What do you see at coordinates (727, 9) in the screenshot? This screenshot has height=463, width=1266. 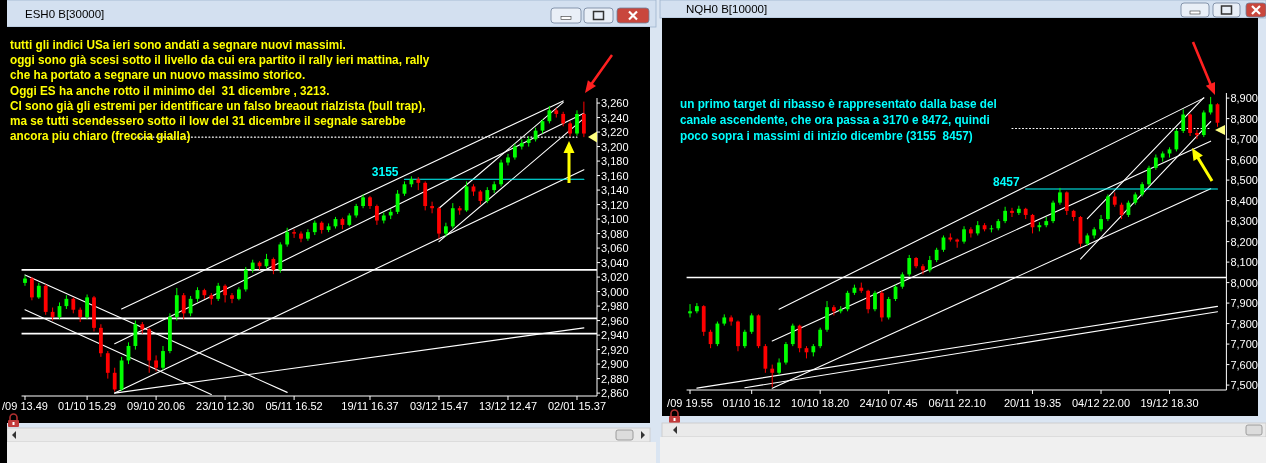 I see `chart-title: NQH0 B[10000]` at bounding box center [727, 9].